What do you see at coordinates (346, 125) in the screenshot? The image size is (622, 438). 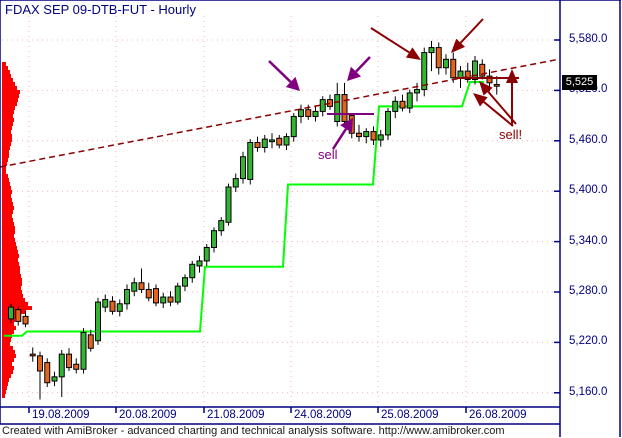 I see `purple-arrow-3-head` at bounding box center [346, 125].